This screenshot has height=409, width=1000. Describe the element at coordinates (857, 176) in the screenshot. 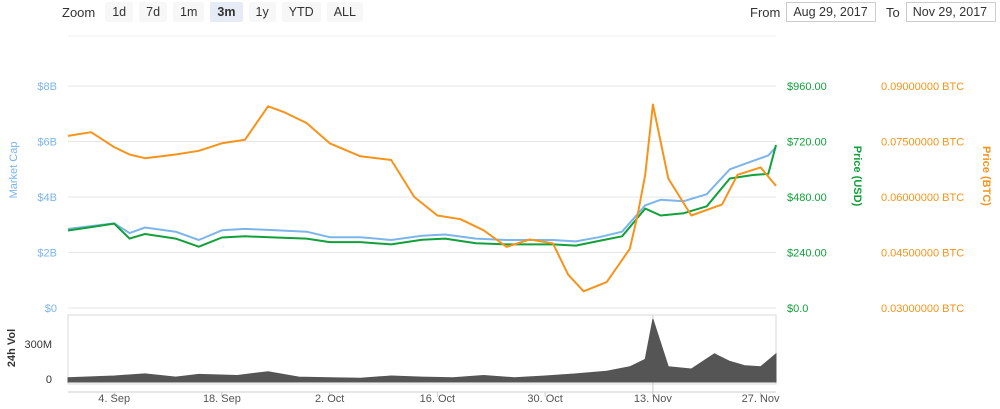

I see `usd-axis-title: Price (USD)` at that location.